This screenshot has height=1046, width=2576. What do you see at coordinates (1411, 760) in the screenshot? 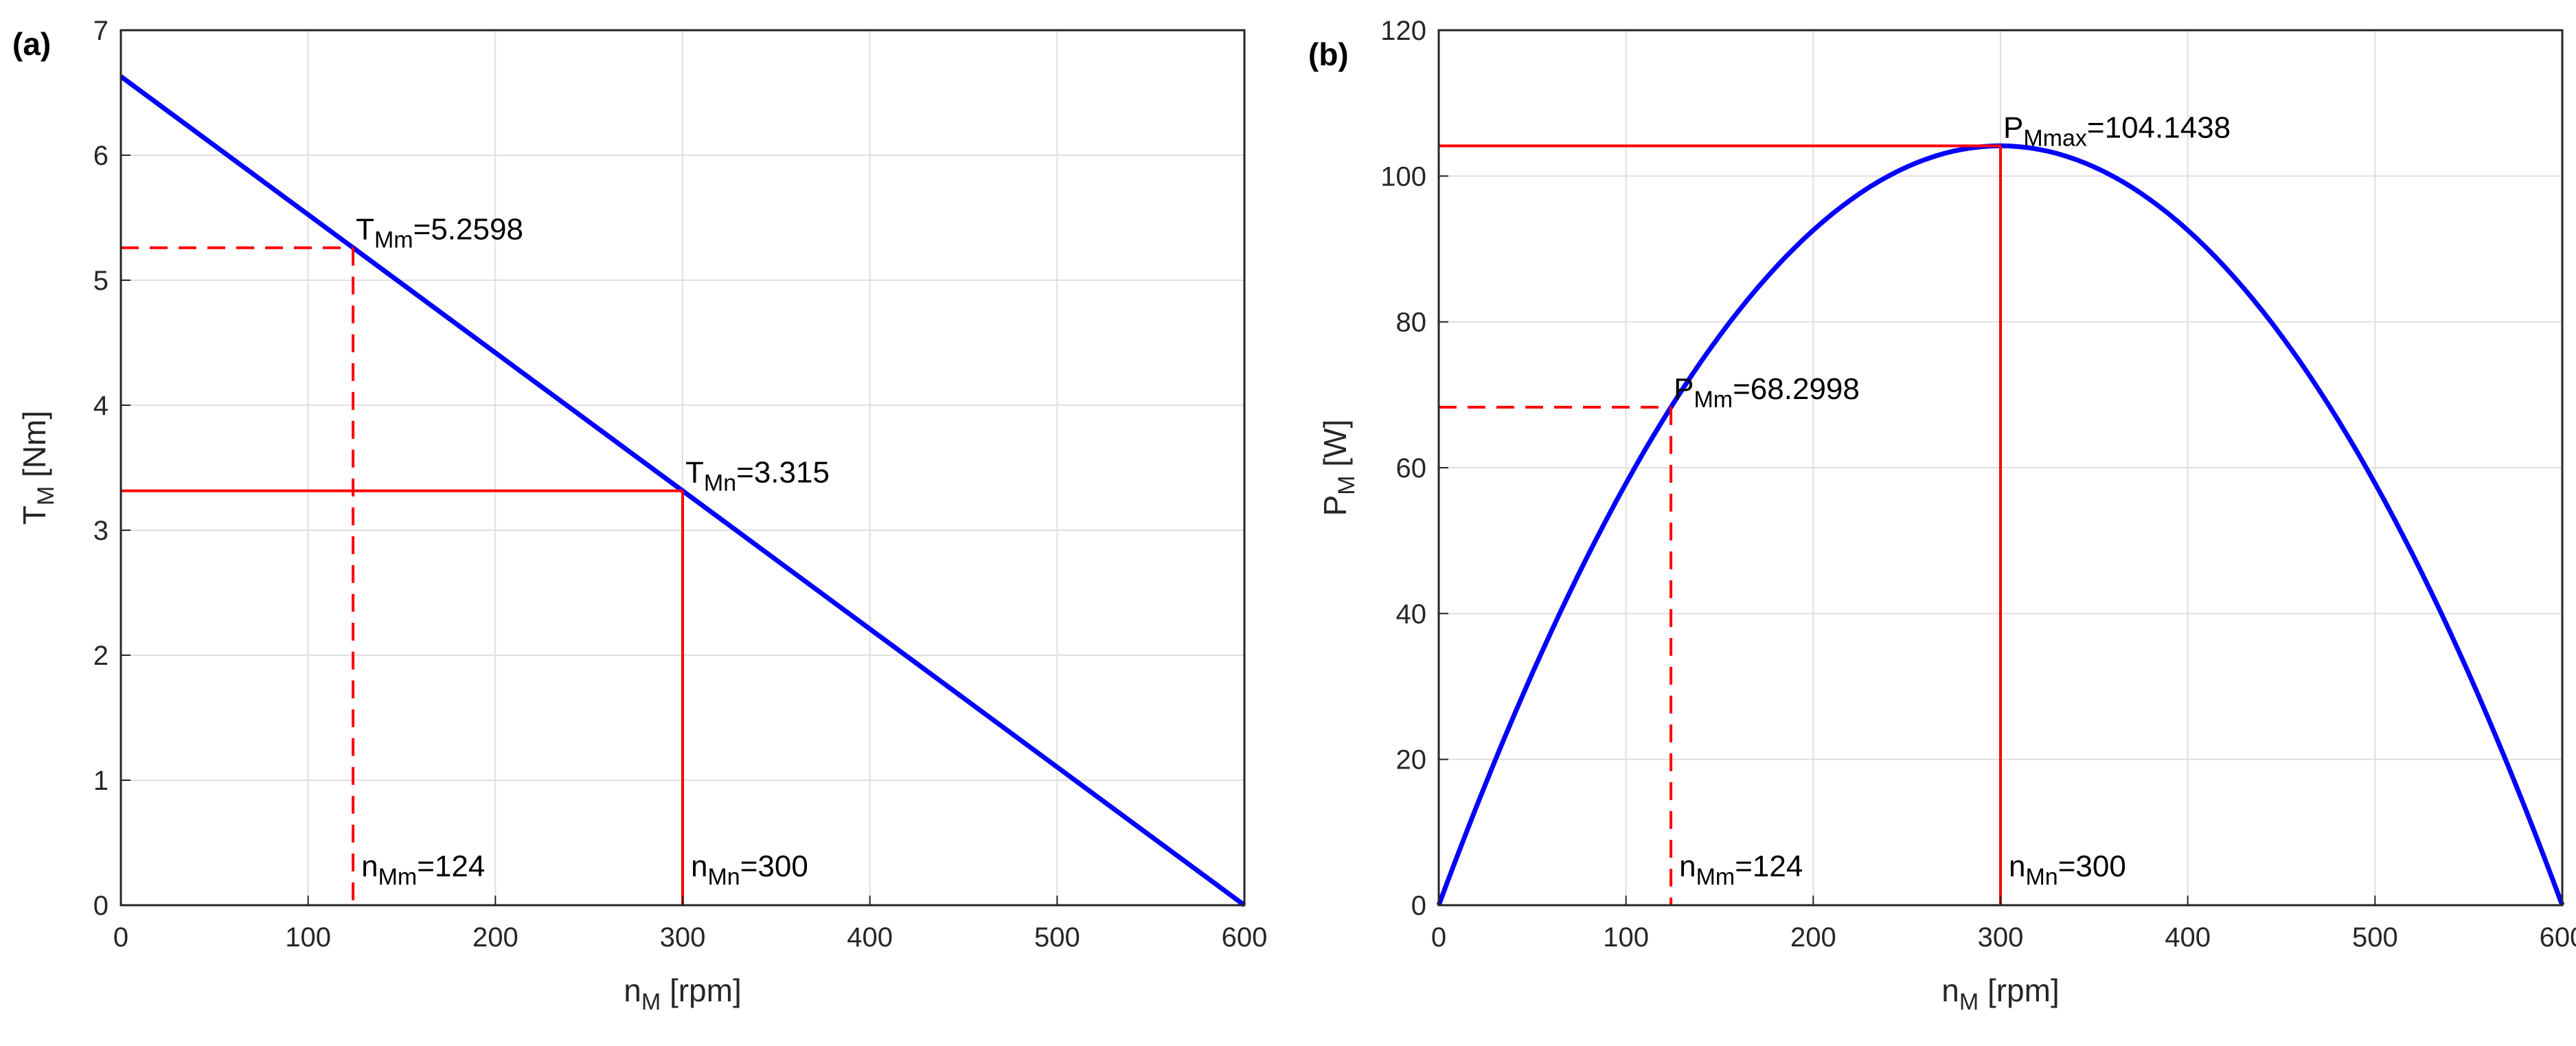
I see `y-tick-label: 20` at bounding box center [1411, 760].